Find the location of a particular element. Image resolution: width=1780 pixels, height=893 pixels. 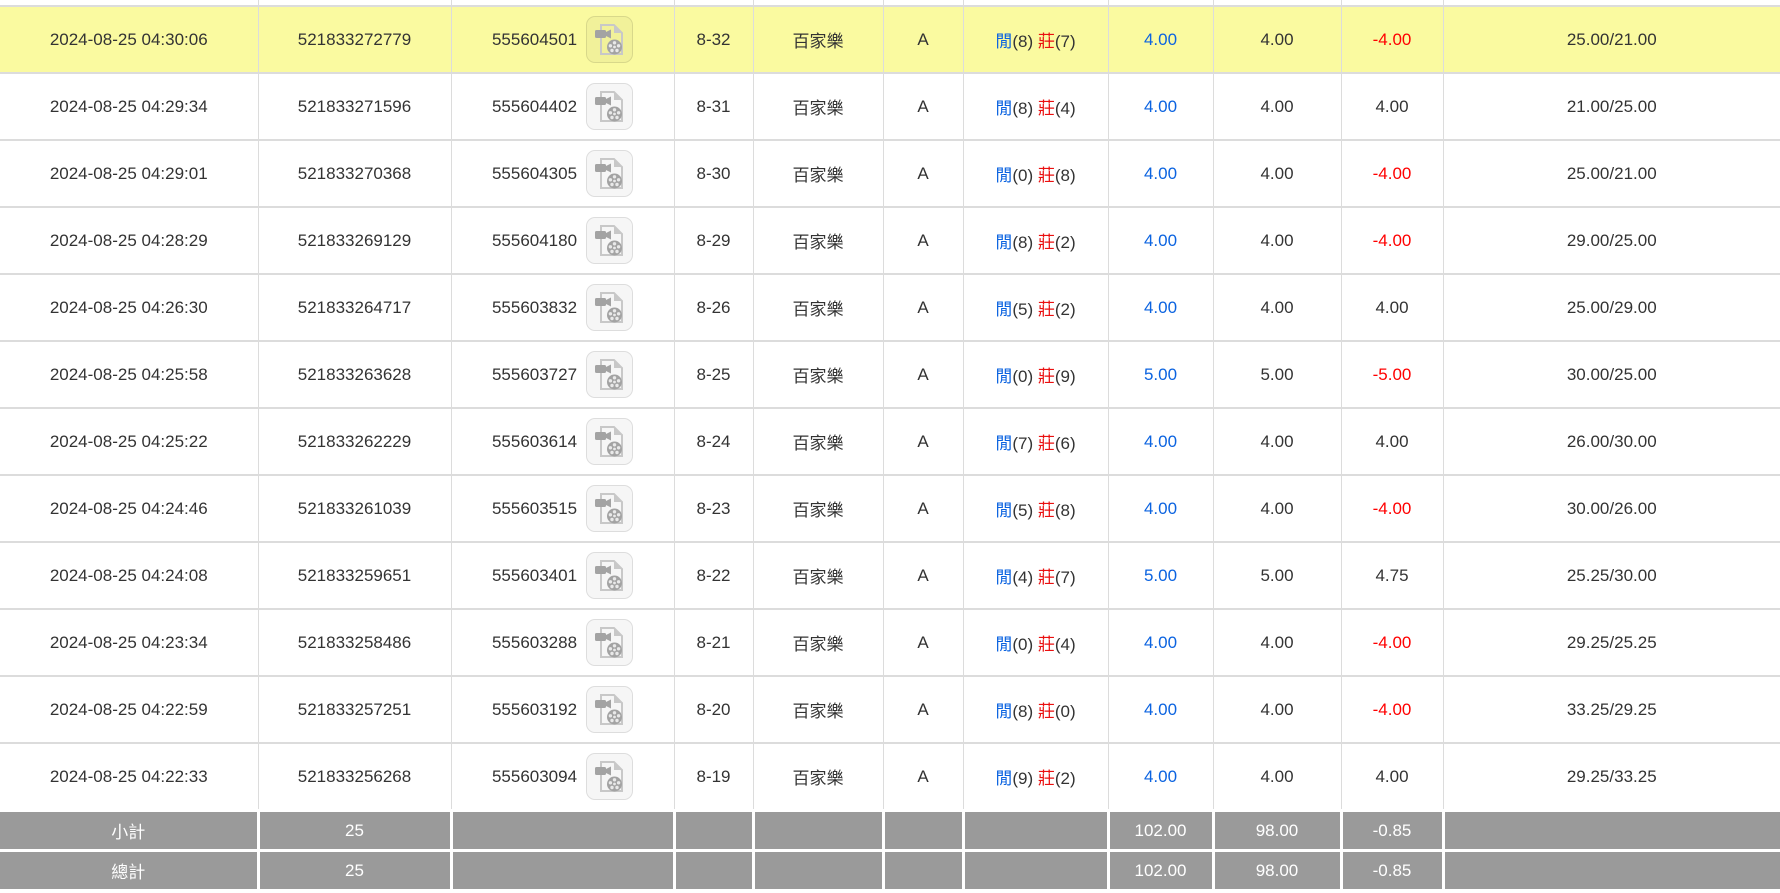

round-id-cell: 555603401 is located at coordinates (562, 575).